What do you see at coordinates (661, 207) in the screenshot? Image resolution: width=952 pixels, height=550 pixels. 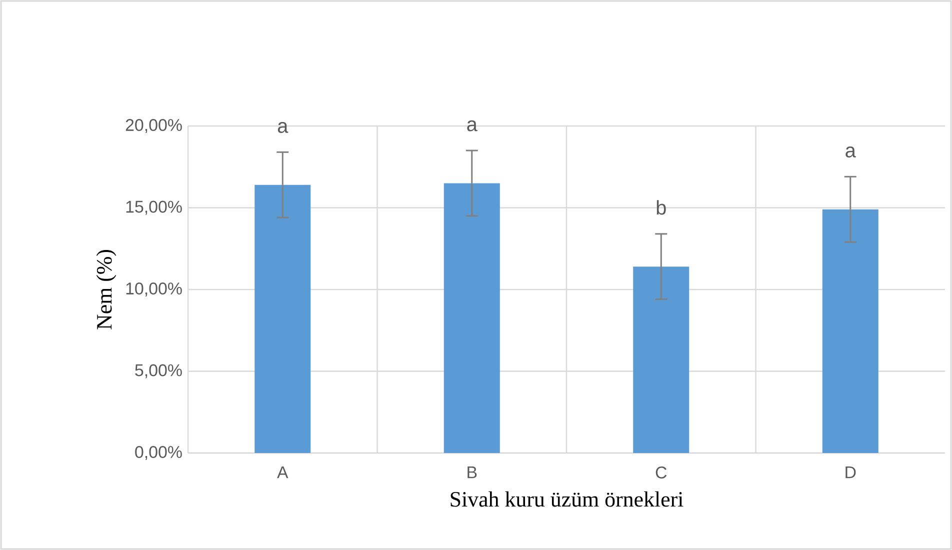 I see `annotation: b` at bounding box center [661, 207].